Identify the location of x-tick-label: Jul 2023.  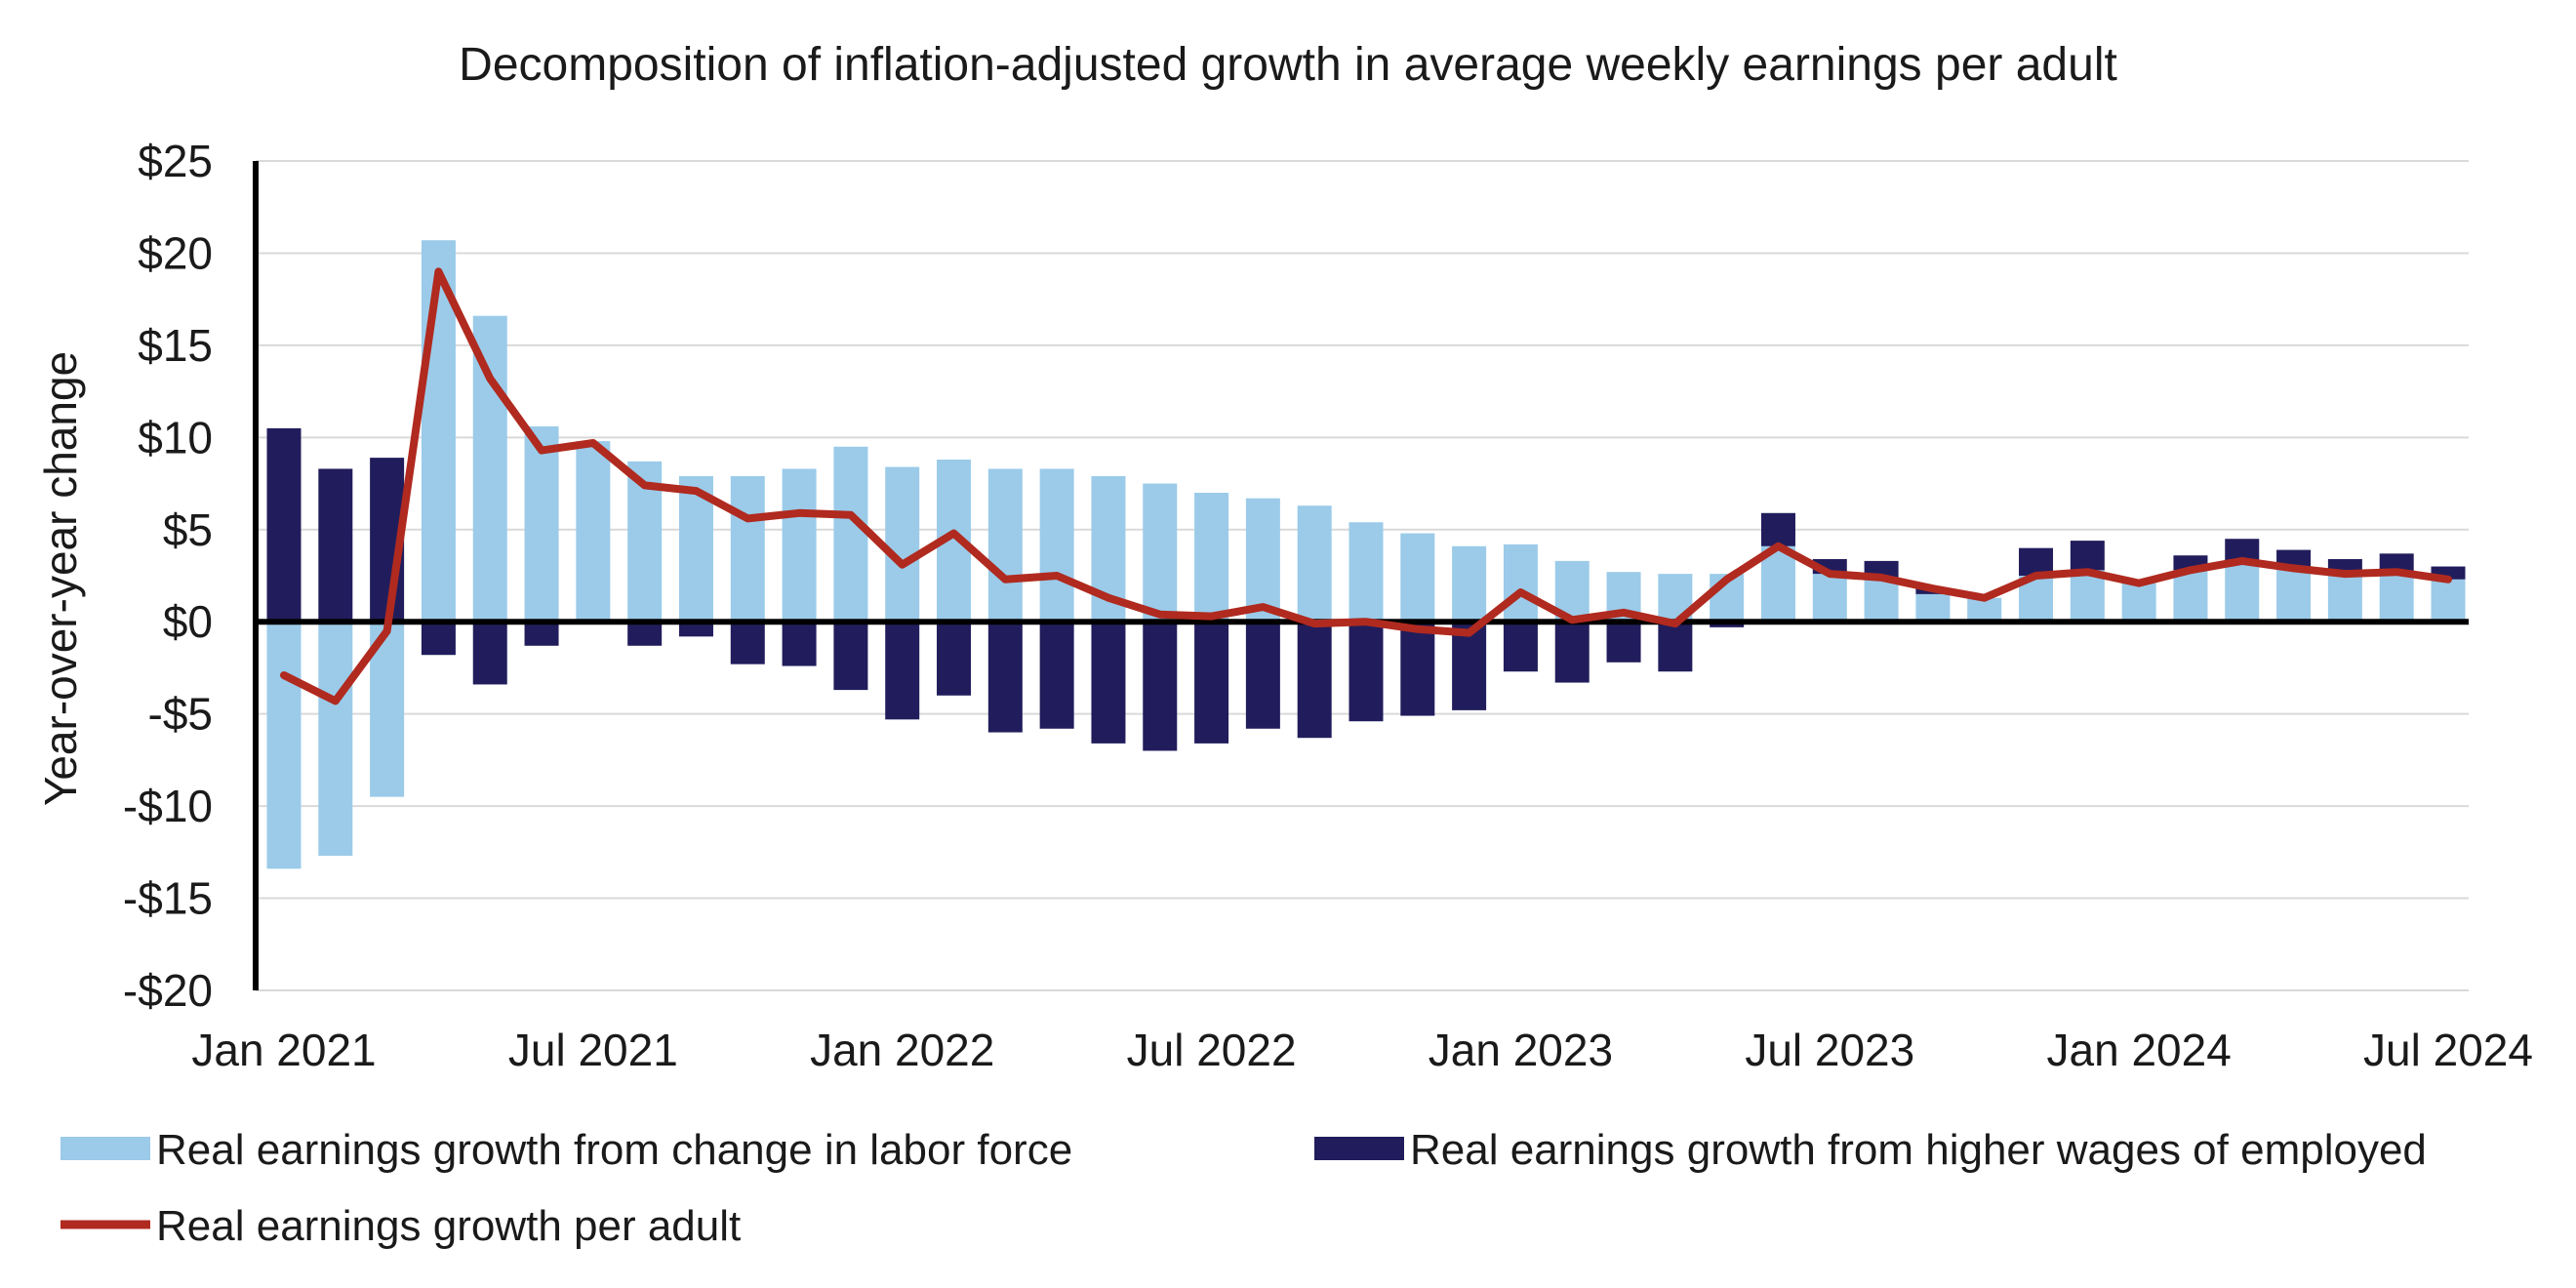
(1829, 1050).